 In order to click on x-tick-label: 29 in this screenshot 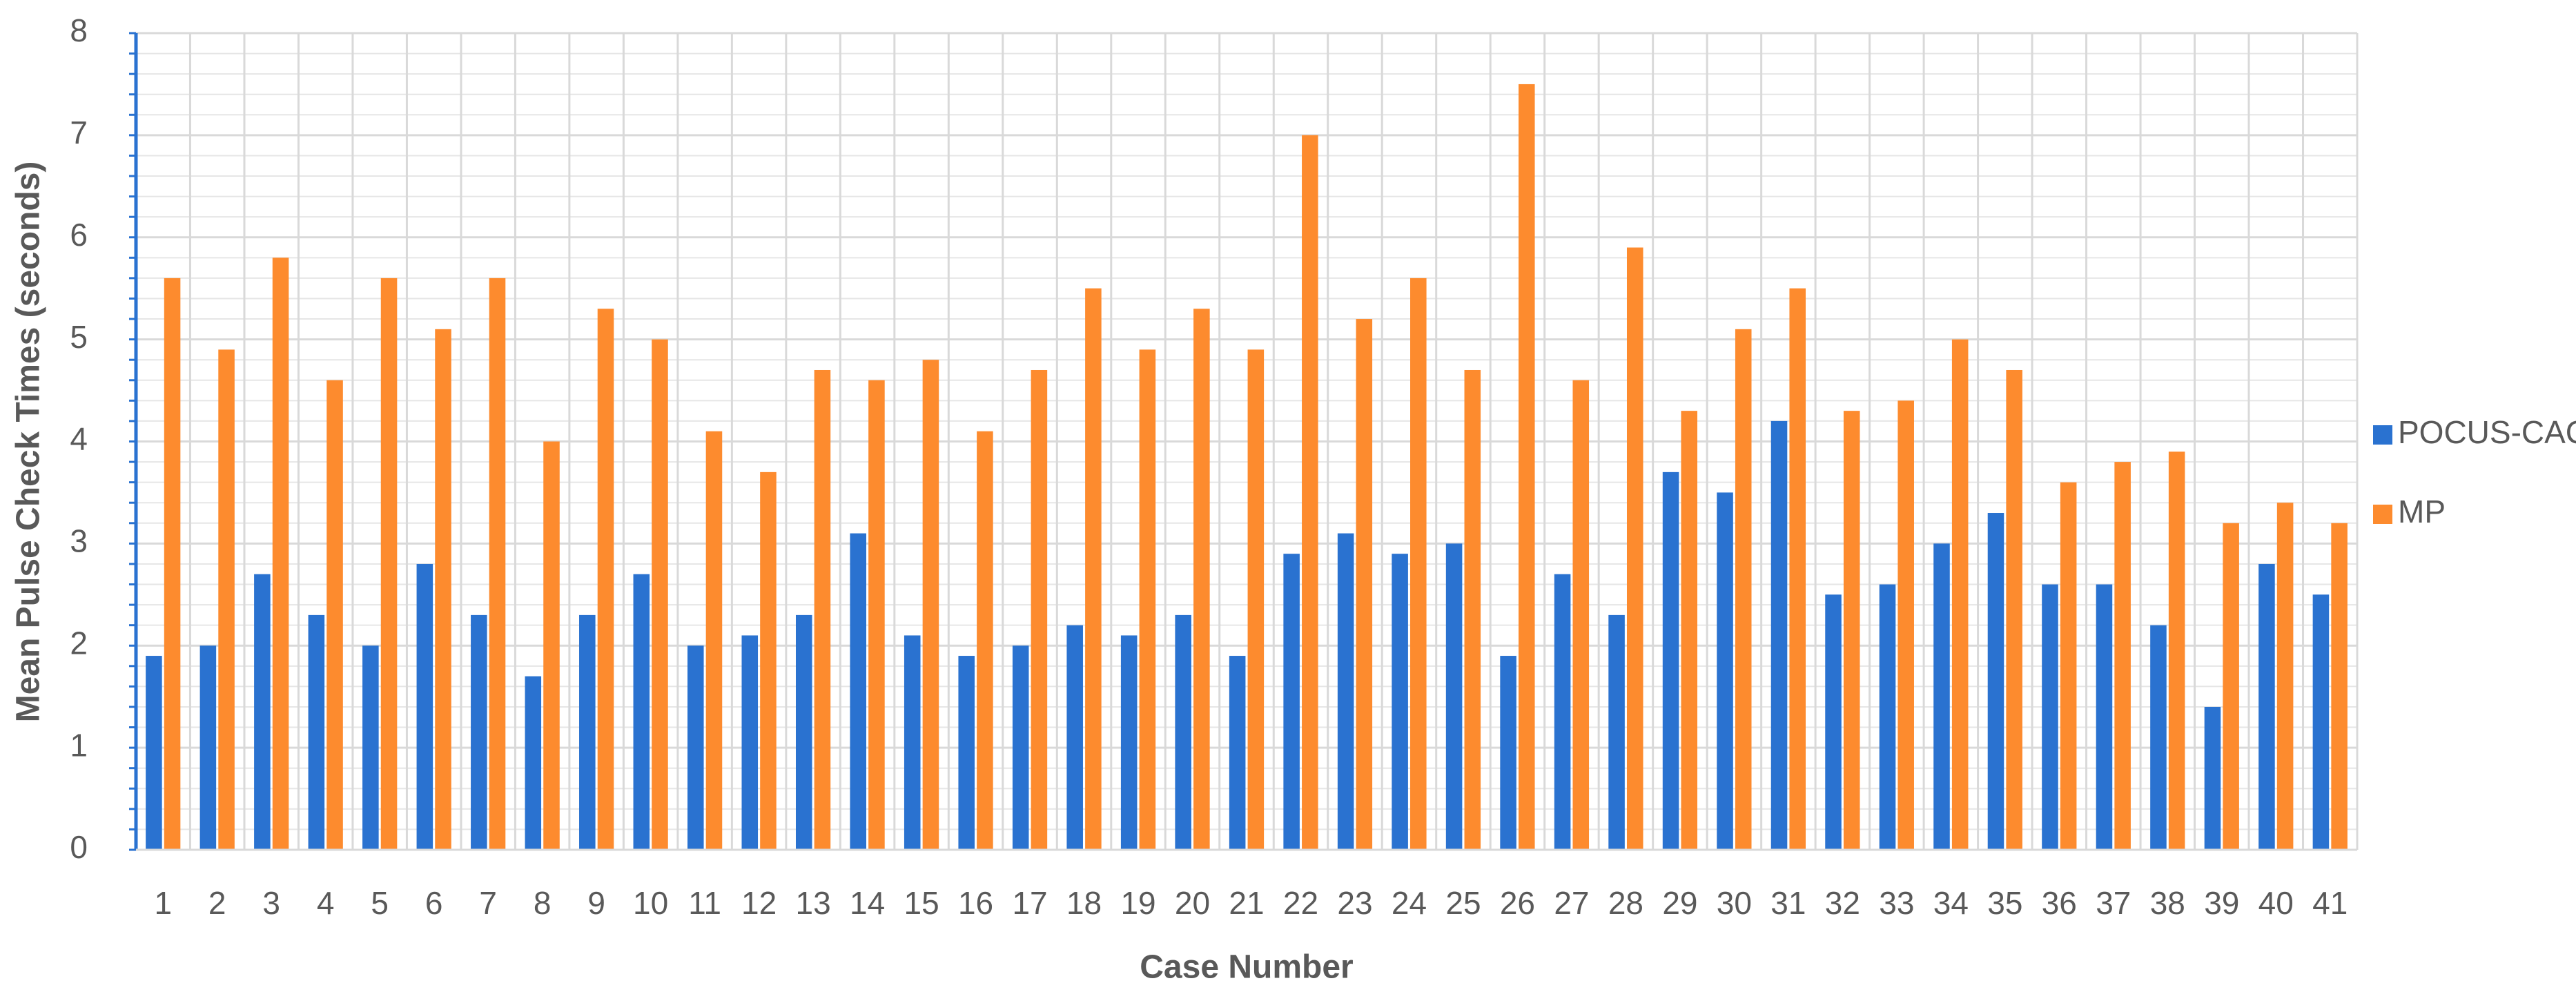, I will do `click(1679, 903)`.